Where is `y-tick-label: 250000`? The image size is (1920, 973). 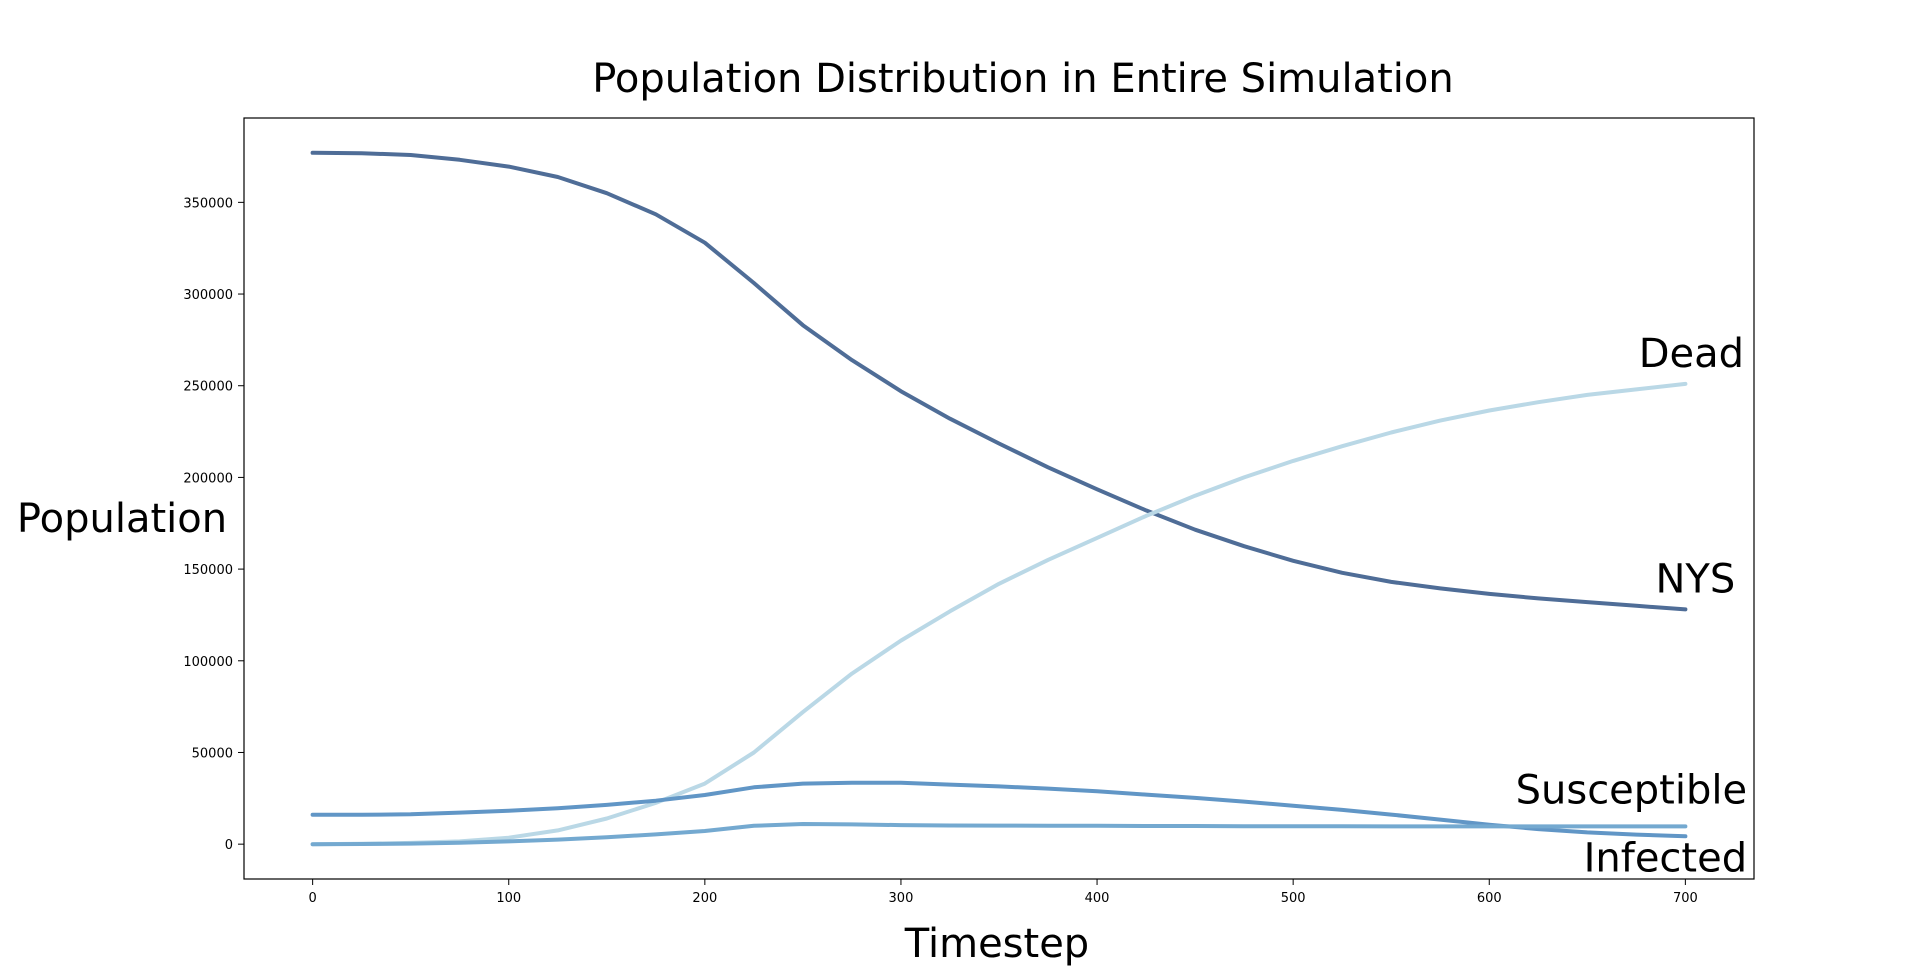
y-tick-label: 250000 is located at coordinates (208, 387).